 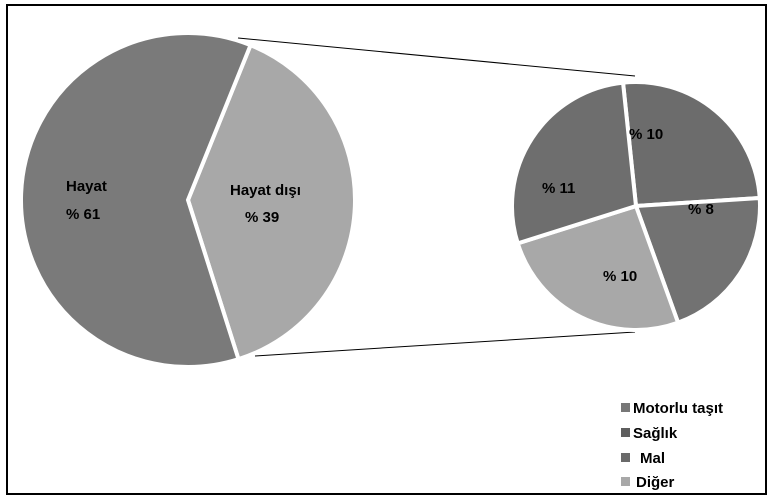 I want to click on legend-swatch-saglik, so click(x=625, y=432).